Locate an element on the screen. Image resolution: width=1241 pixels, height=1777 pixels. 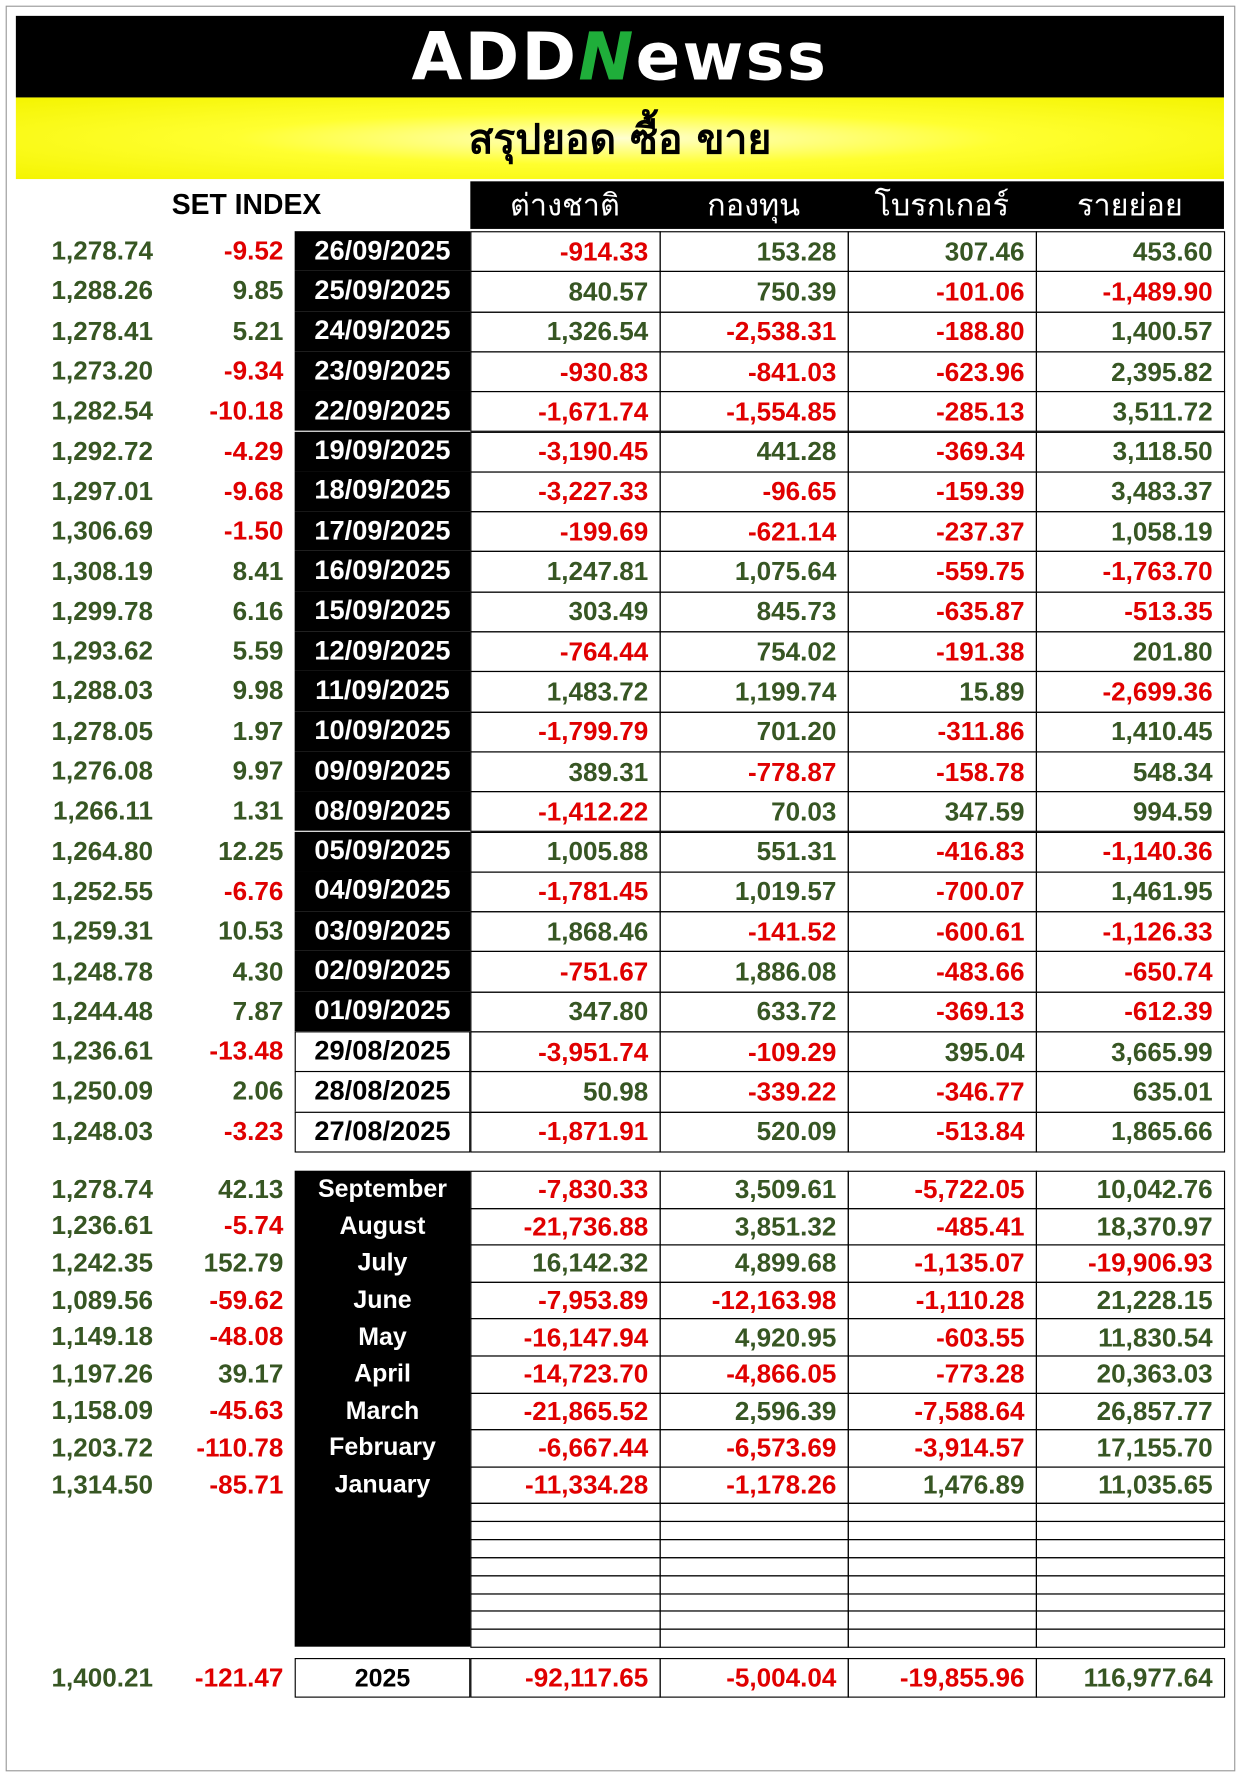
period-label: 03/09/2025 is located at coordinates (382, 931).